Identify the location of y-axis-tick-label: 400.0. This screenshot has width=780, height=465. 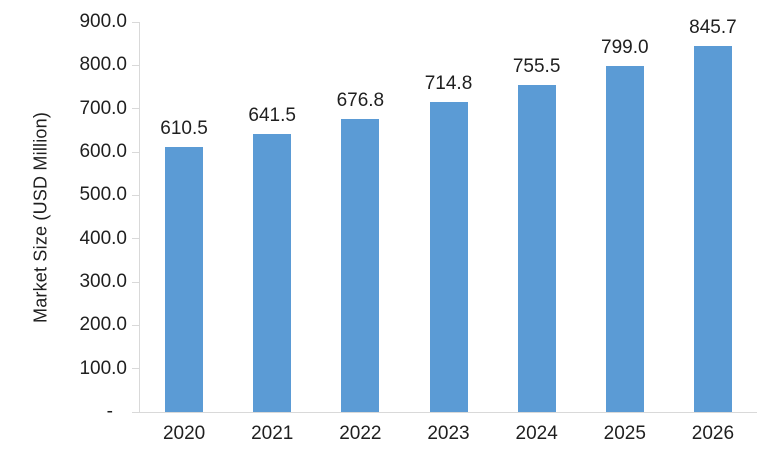
(103, 238).